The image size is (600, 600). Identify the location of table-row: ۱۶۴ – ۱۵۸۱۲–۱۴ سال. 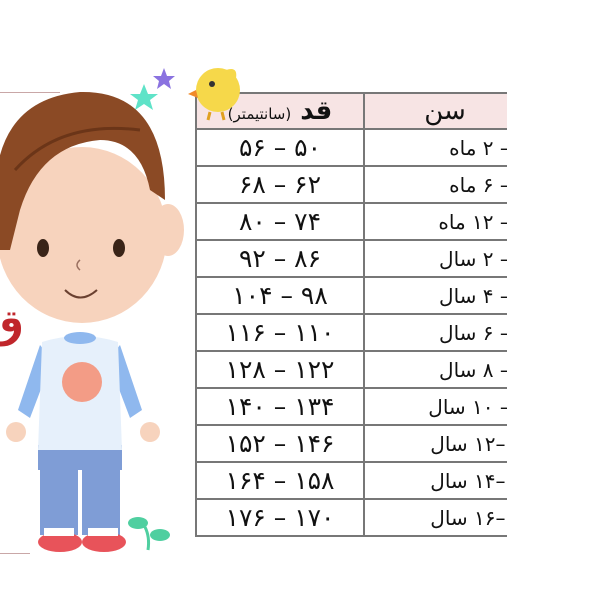
(351, 480).